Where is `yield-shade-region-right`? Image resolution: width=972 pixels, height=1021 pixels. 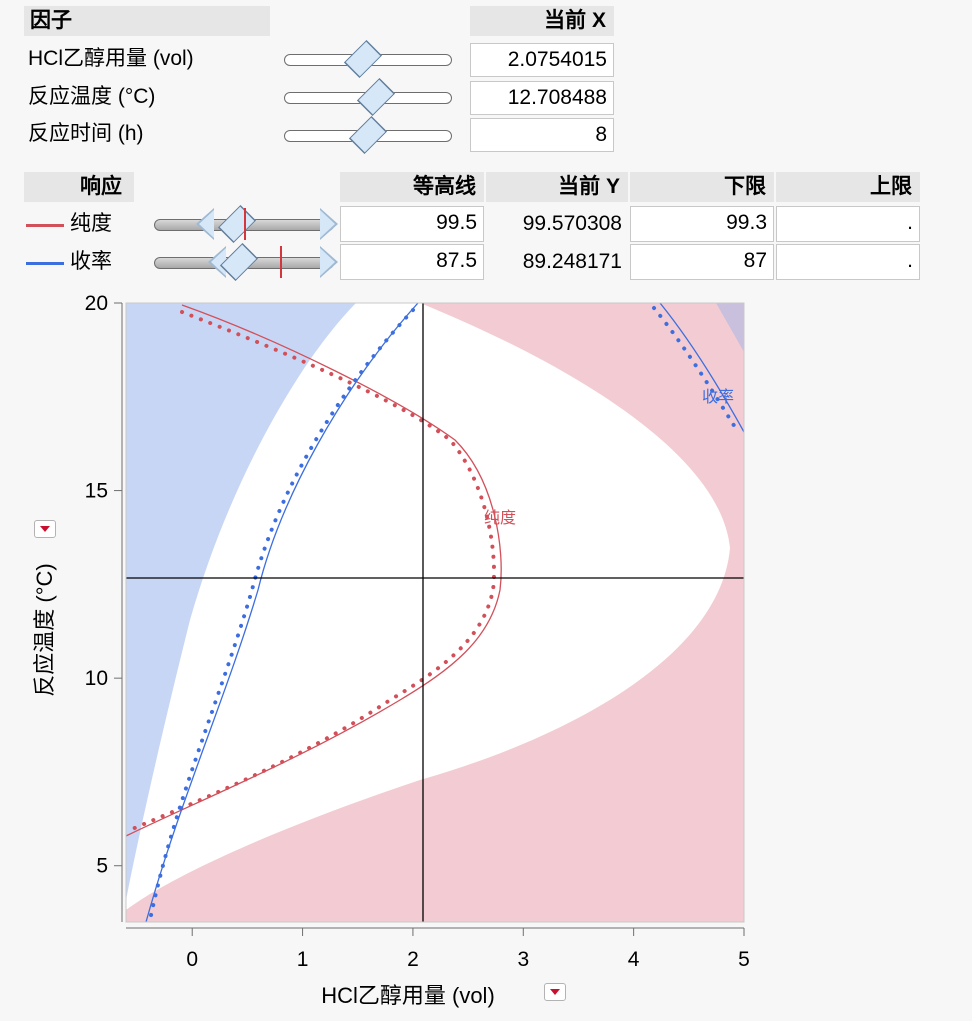 yield-shade-region-right is located at coordinates (730, 327).